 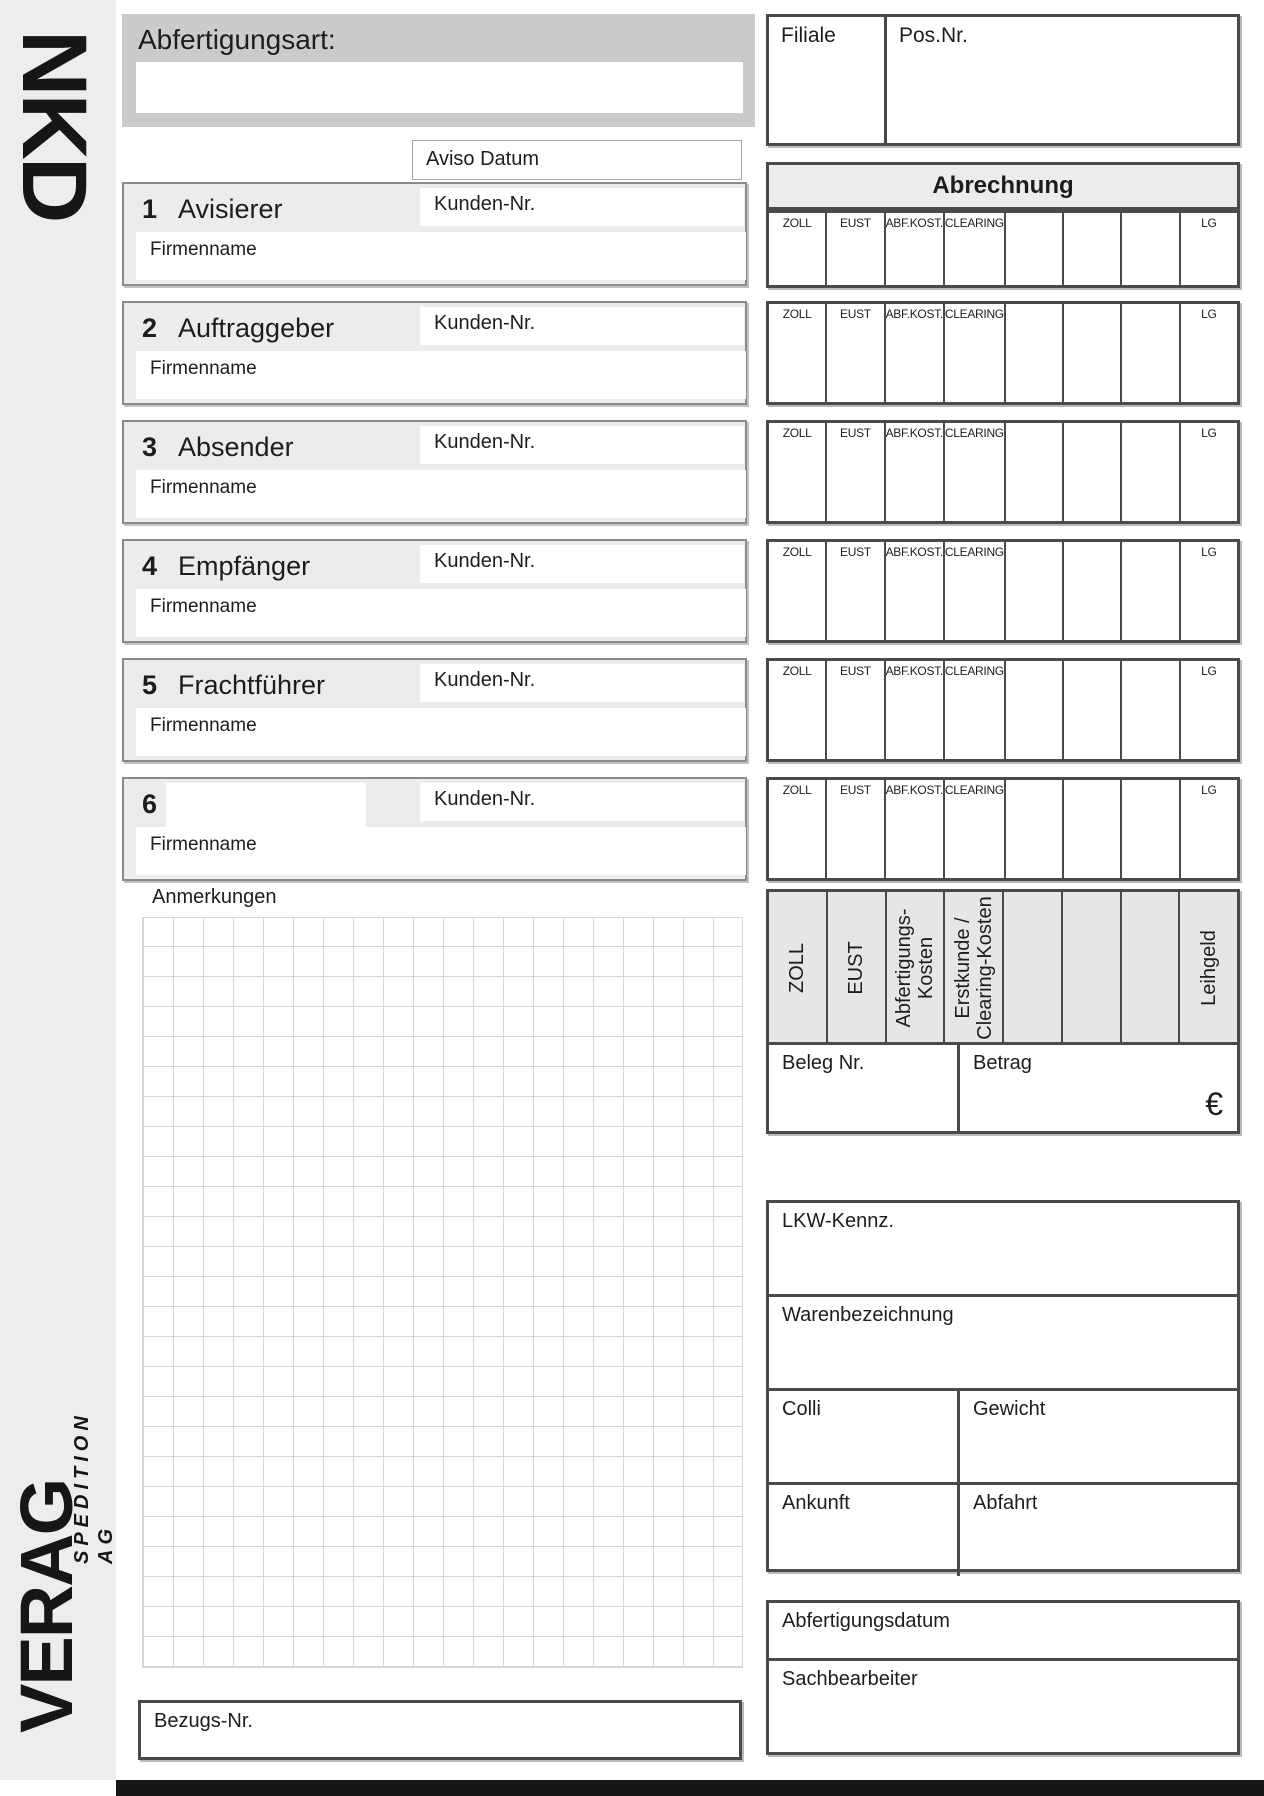 What do you see at coordinates (864, 1088) in the screenshot?
I see `beleg-nr-field: Beleg Nr.` at bounding box center [864, 1088].